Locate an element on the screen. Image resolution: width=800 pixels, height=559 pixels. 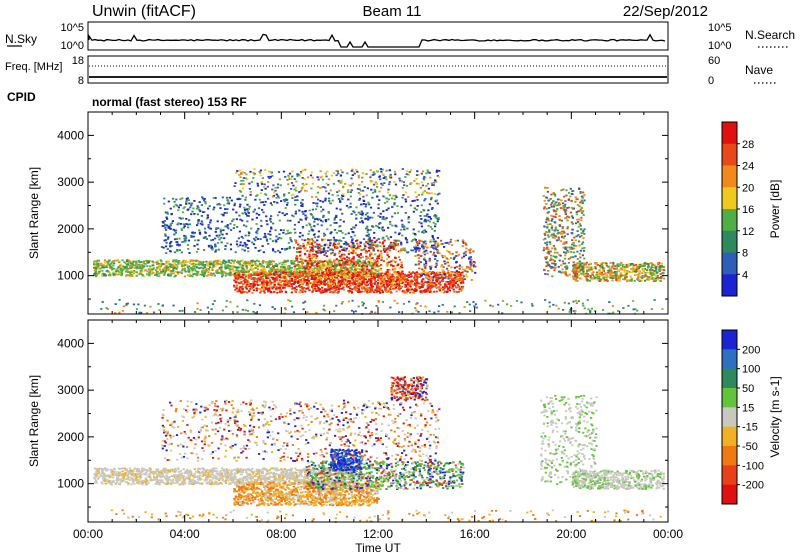
freq-panel: Freq. [MHz] 18 8 60 0 Nave is located at coordinates (391, 71).